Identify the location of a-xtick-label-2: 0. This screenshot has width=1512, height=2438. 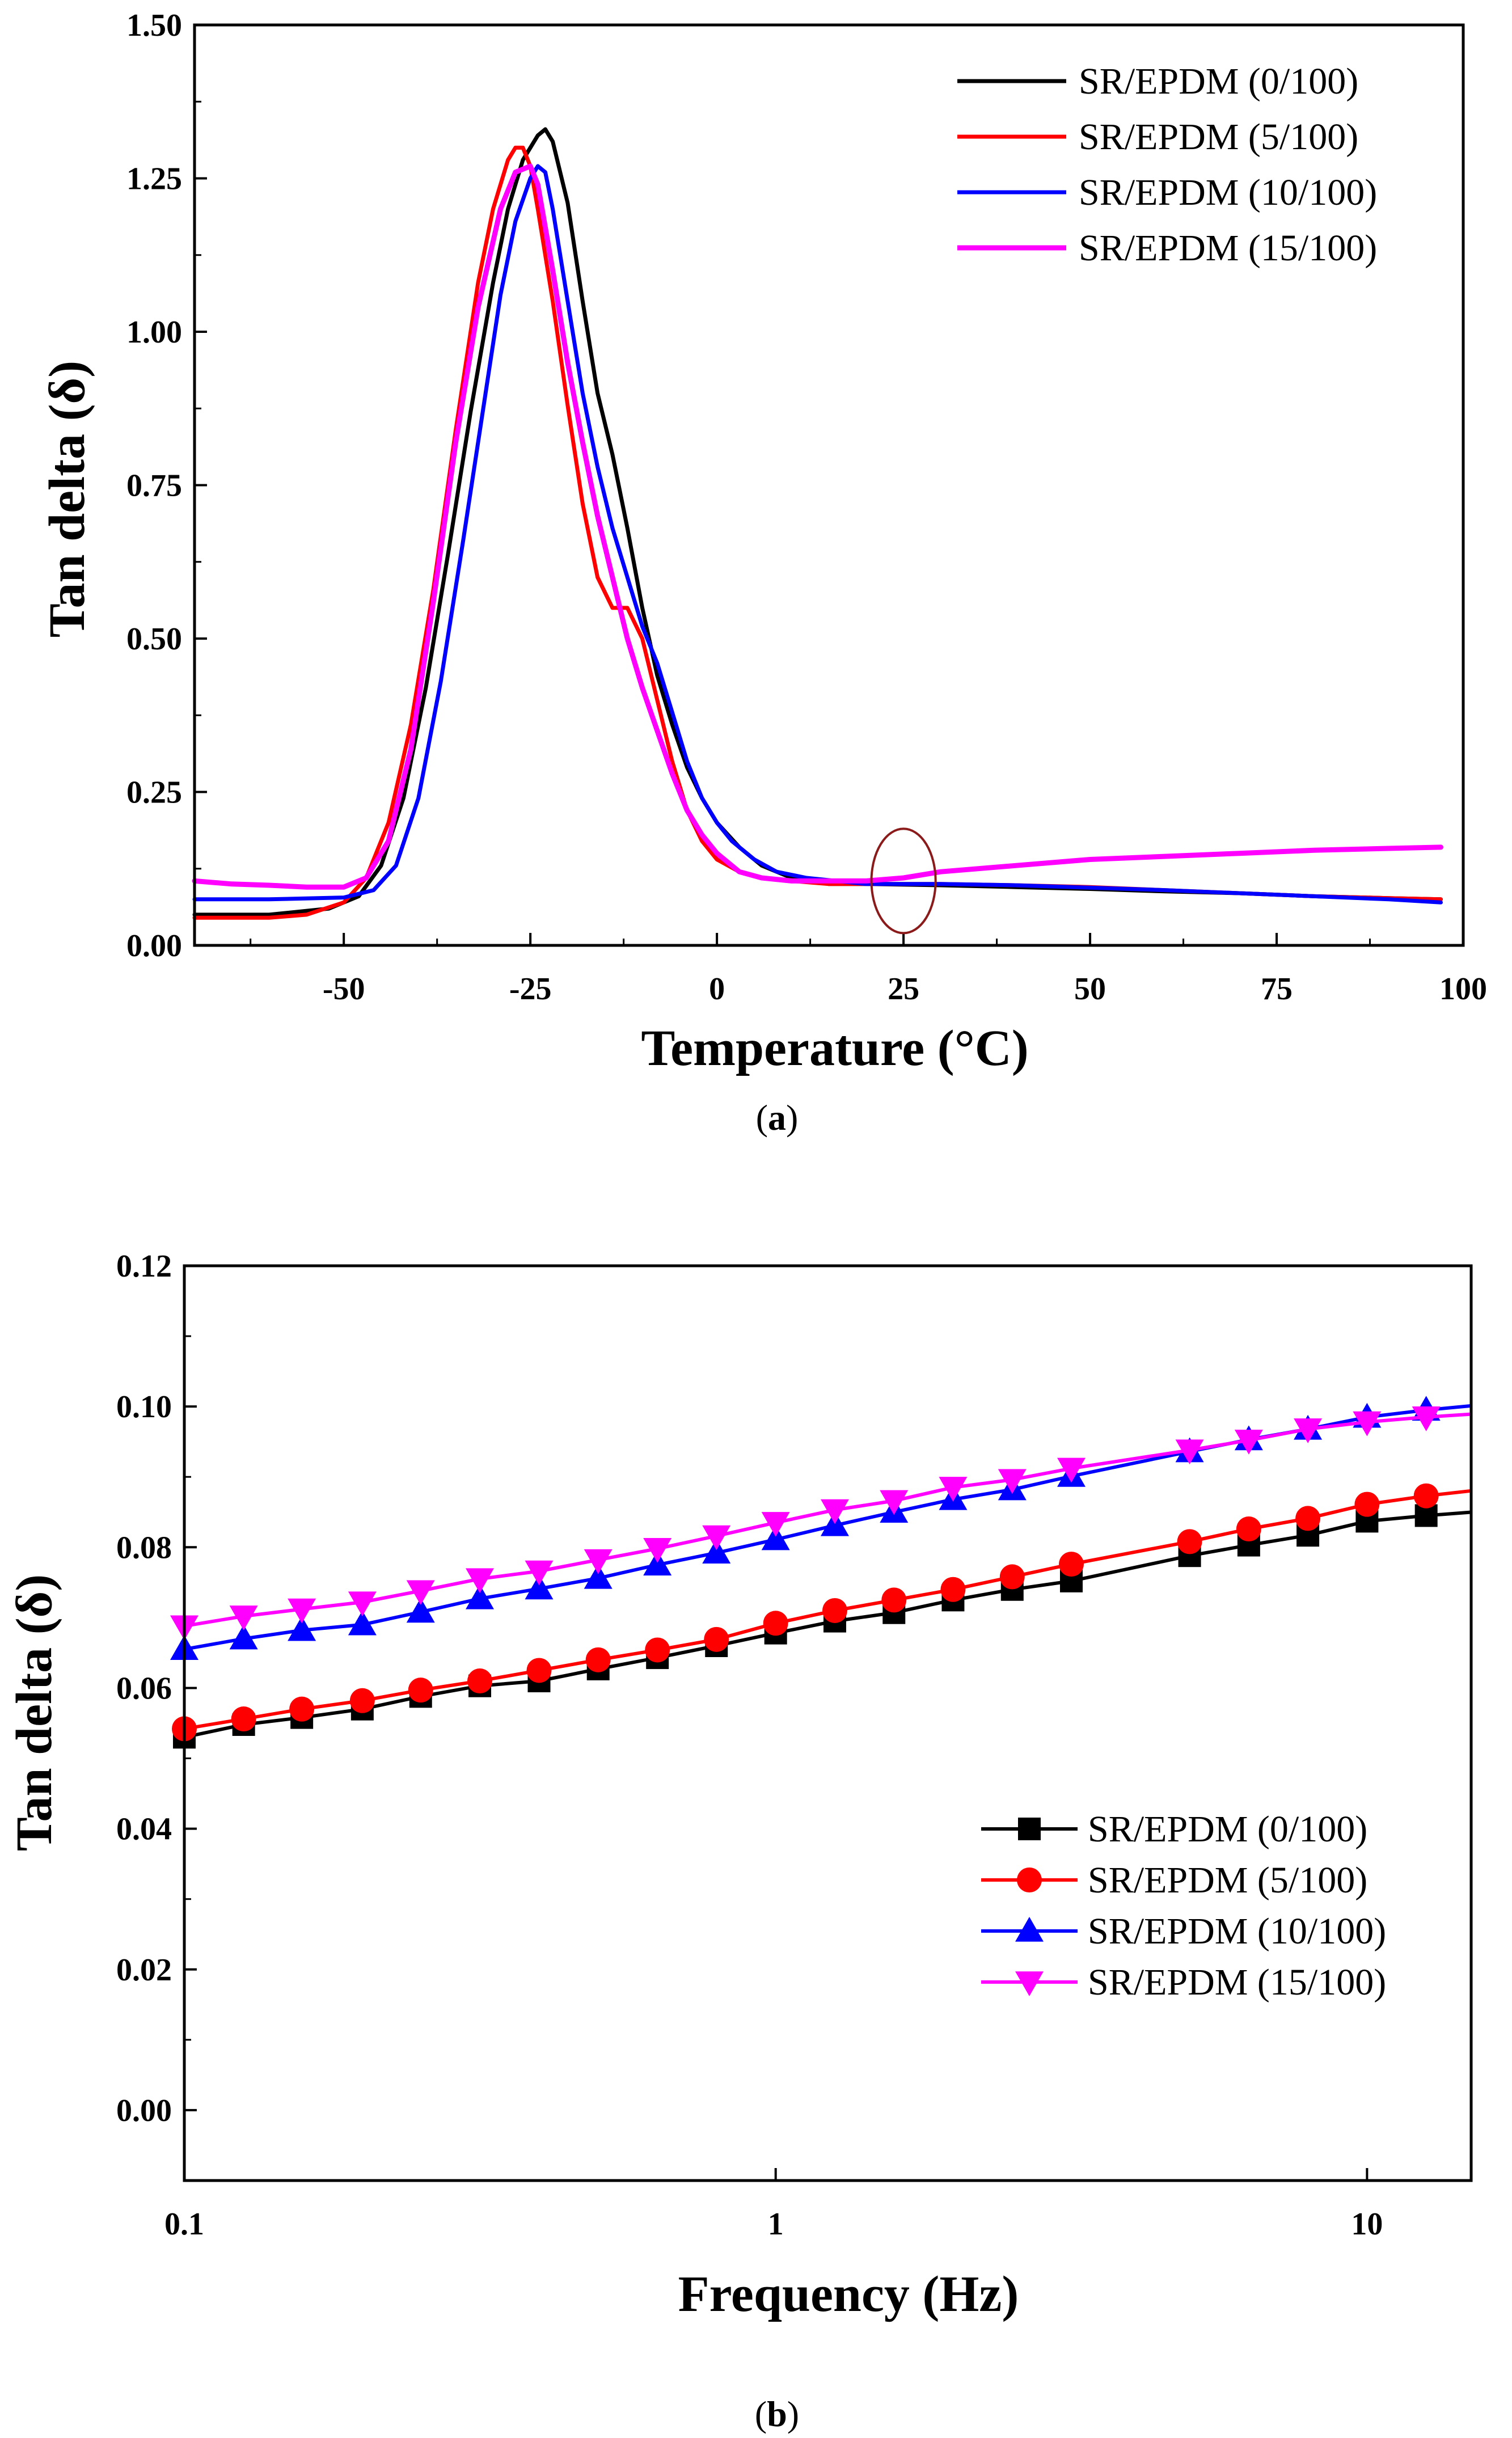
(717, 989).